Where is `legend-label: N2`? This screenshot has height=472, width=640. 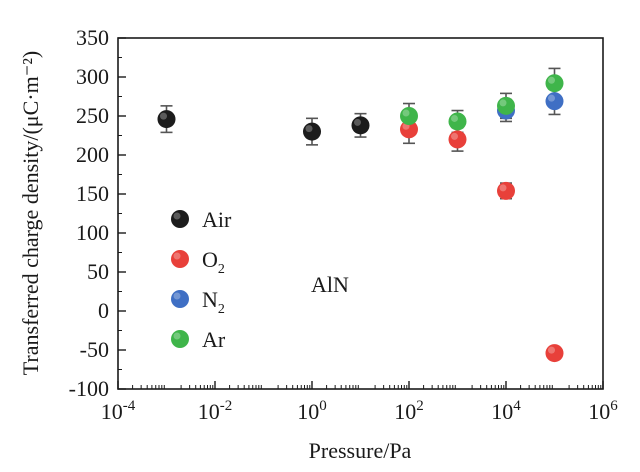 legend-label: N2 is located at coordinates (213, 302).